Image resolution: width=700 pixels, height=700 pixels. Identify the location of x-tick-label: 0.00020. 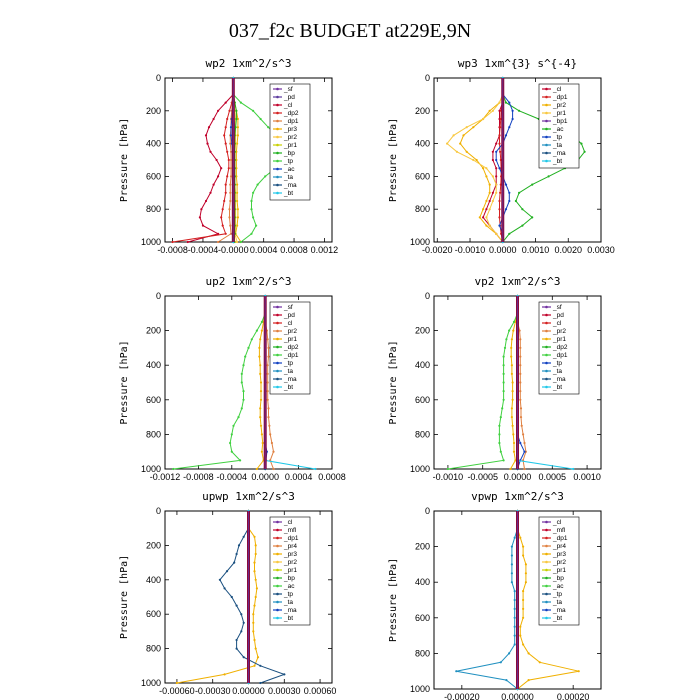
(573, 696).